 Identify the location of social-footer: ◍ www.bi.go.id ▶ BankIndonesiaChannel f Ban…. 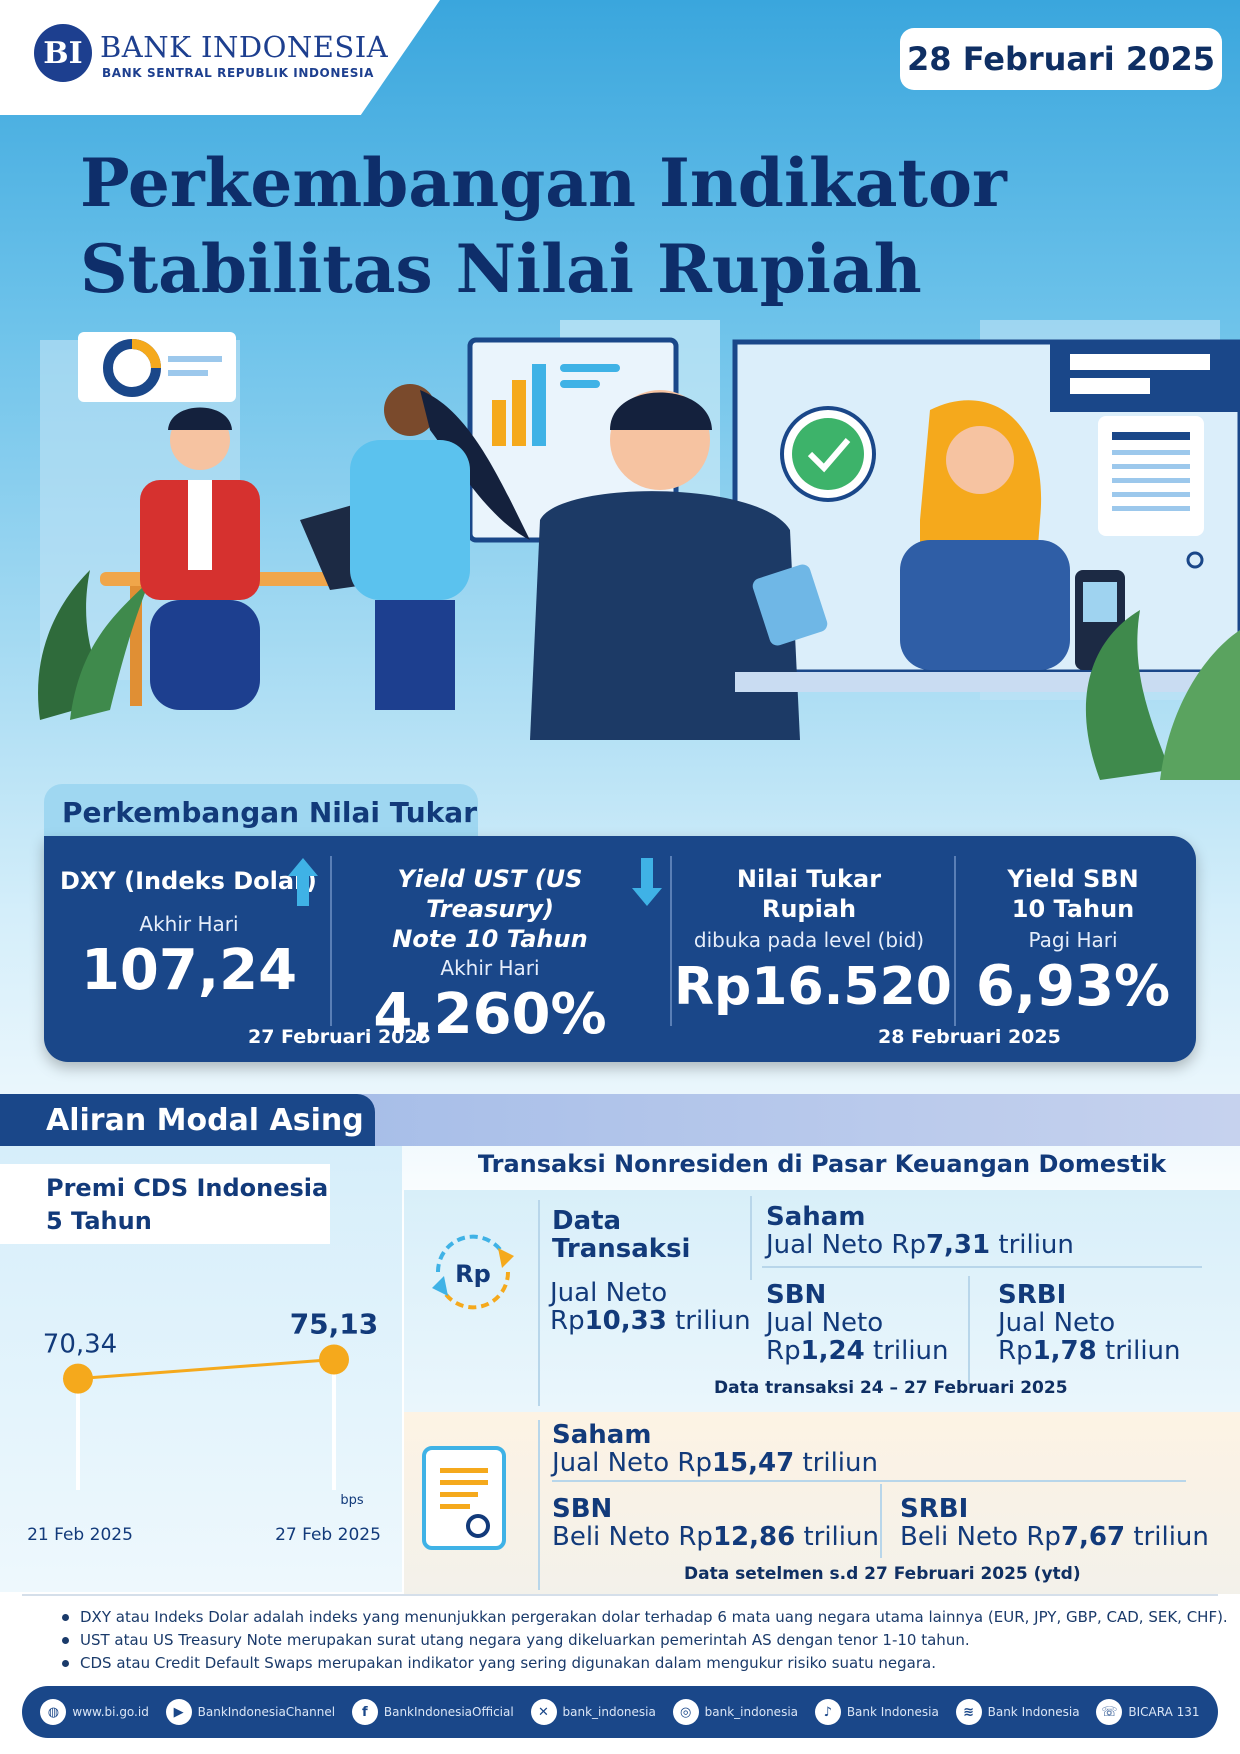
(620, 1712).